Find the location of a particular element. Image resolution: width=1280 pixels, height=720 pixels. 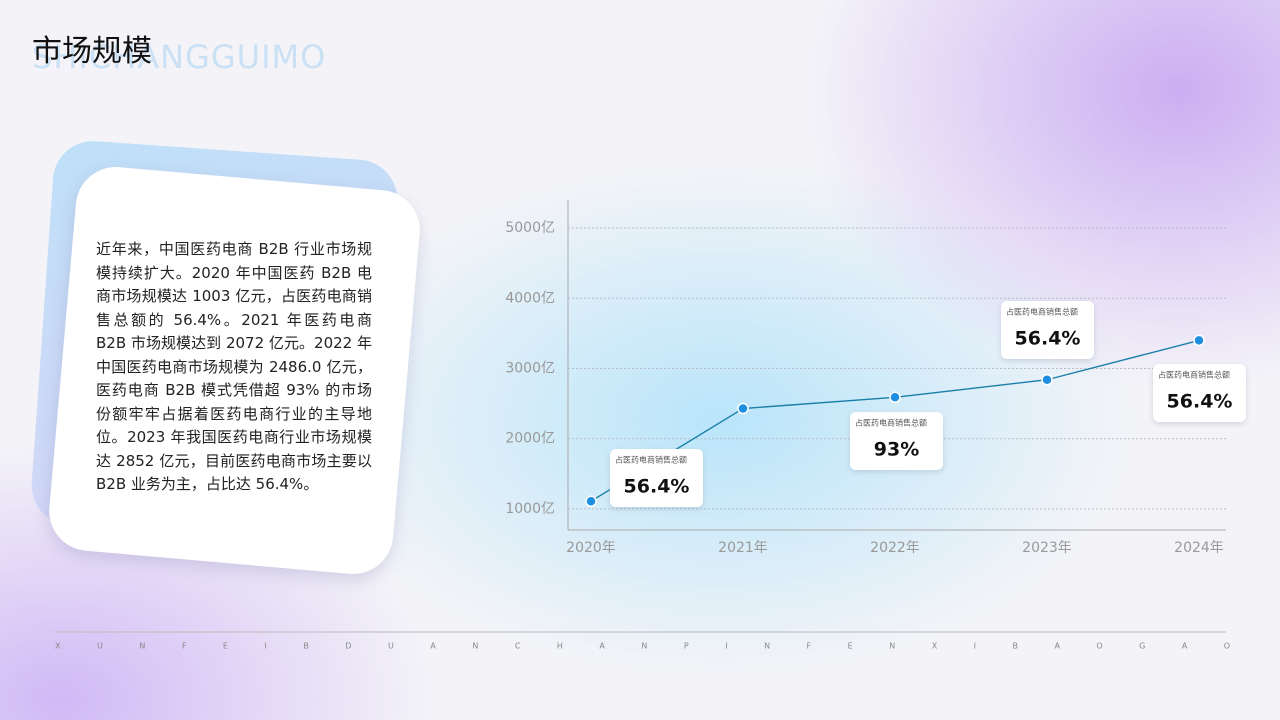

x-tick-label: 2020年 is located at coordinates (591, 548).